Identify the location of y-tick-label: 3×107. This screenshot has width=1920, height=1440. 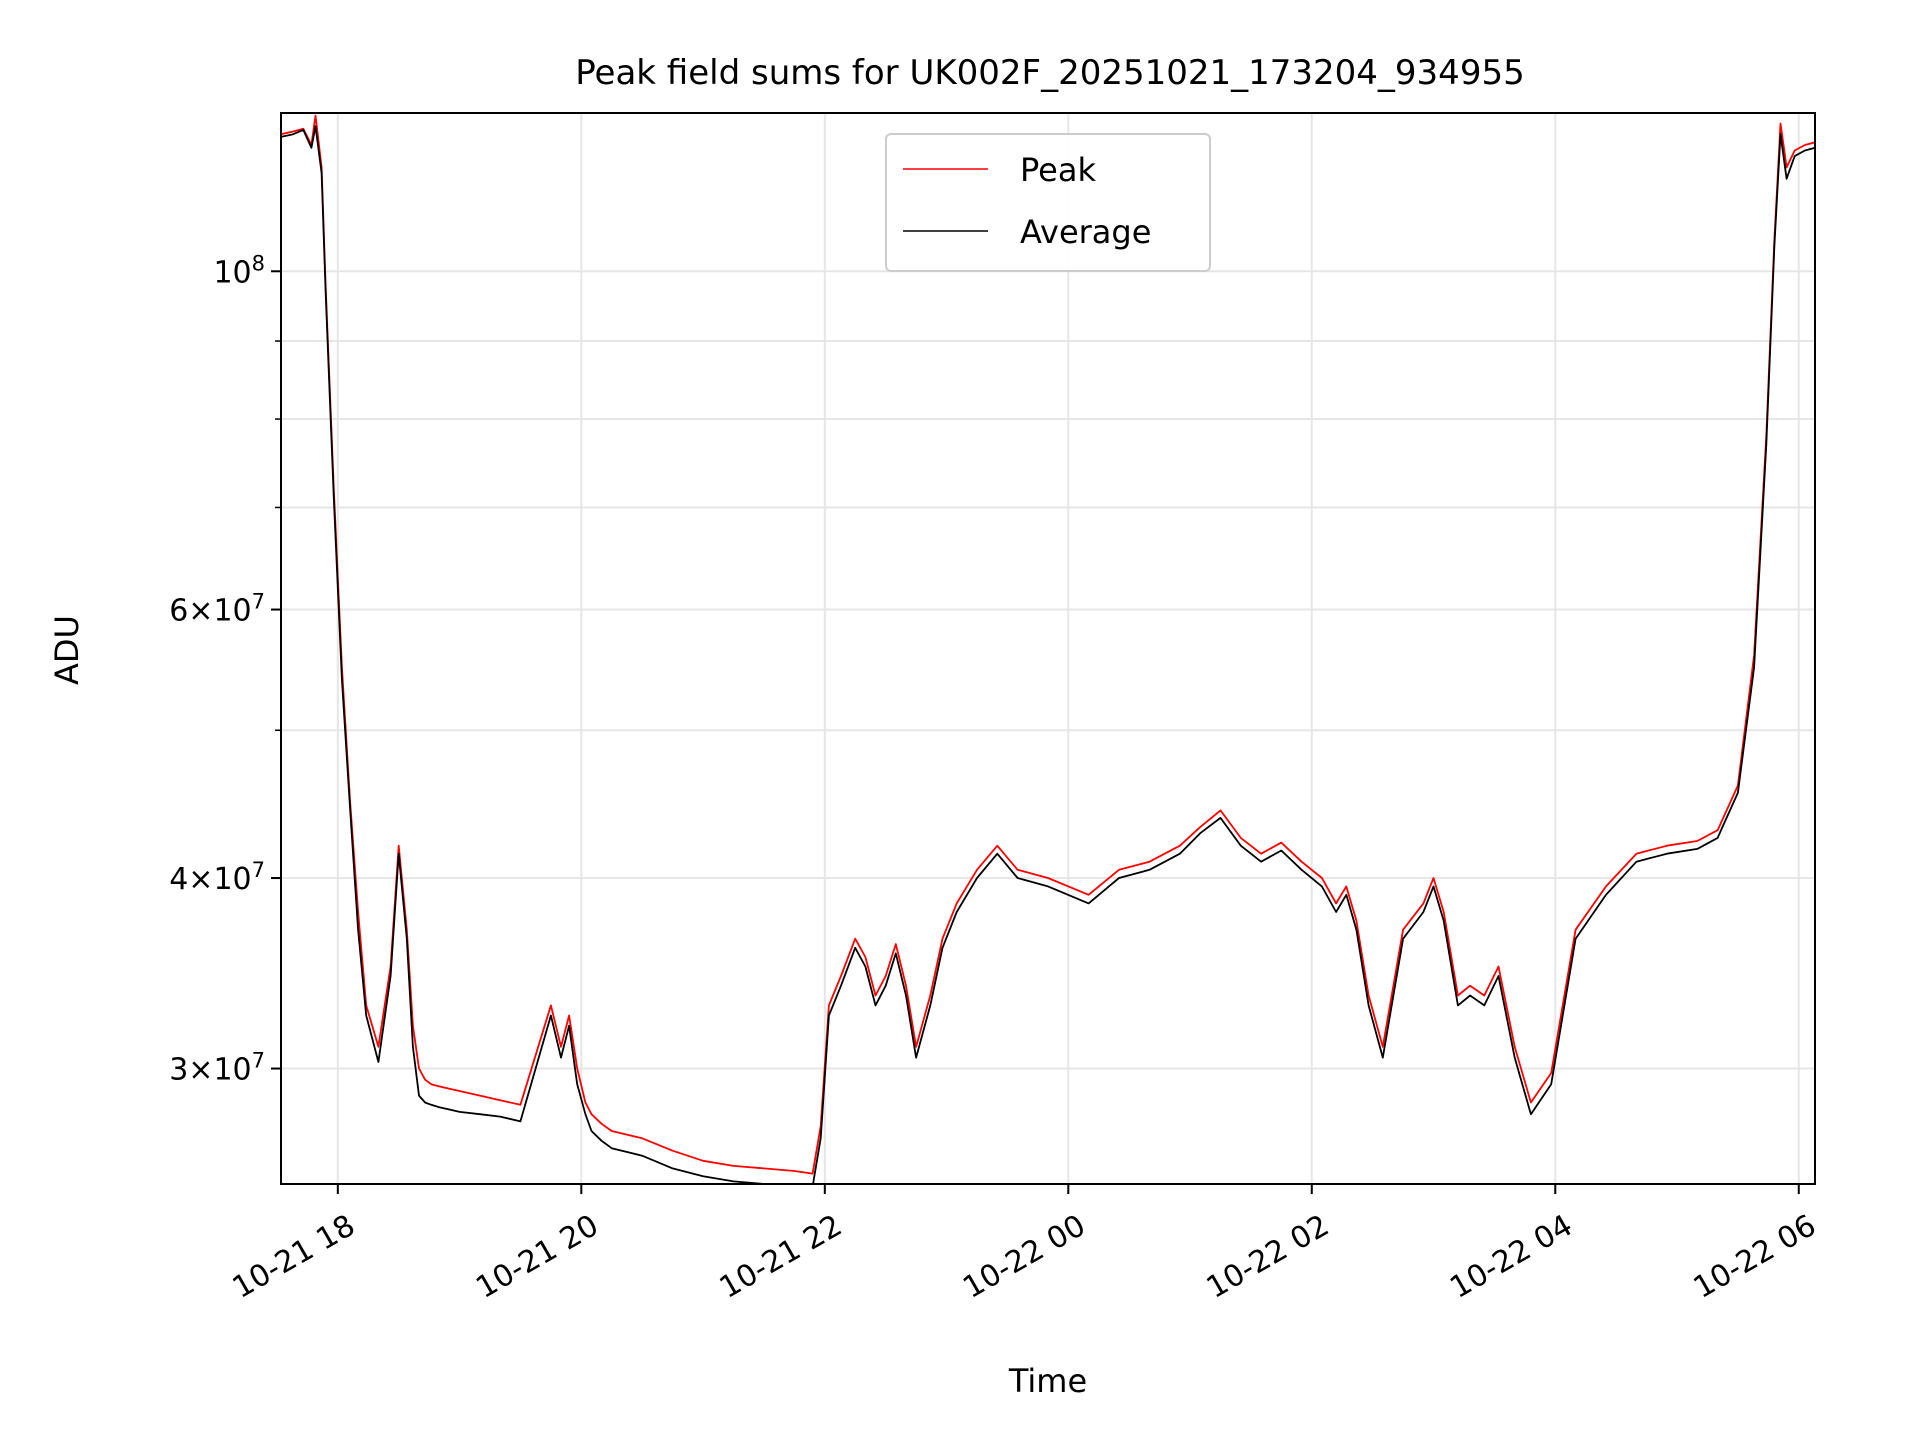
(217, 1068).